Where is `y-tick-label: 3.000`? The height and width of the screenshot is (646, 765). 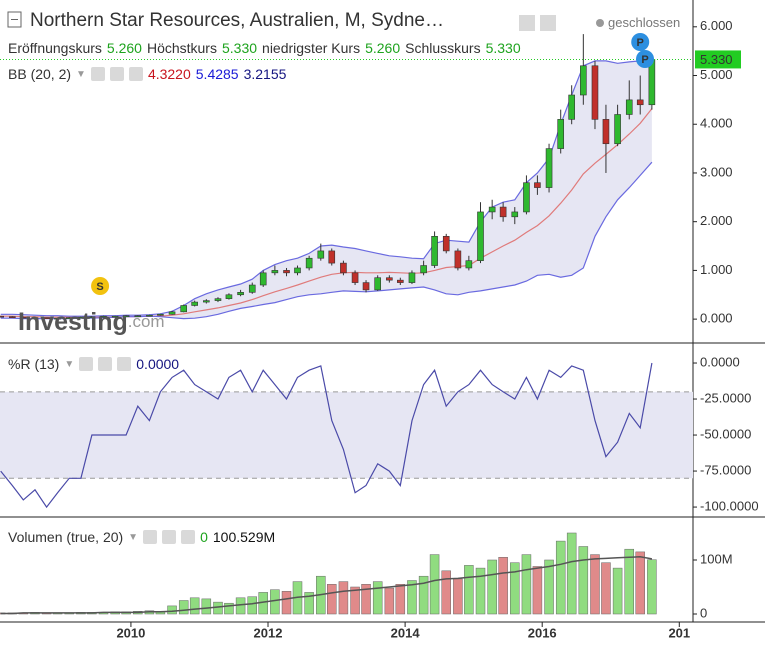 y-tick-label: 3.000 is located at coordinates (716, 171).